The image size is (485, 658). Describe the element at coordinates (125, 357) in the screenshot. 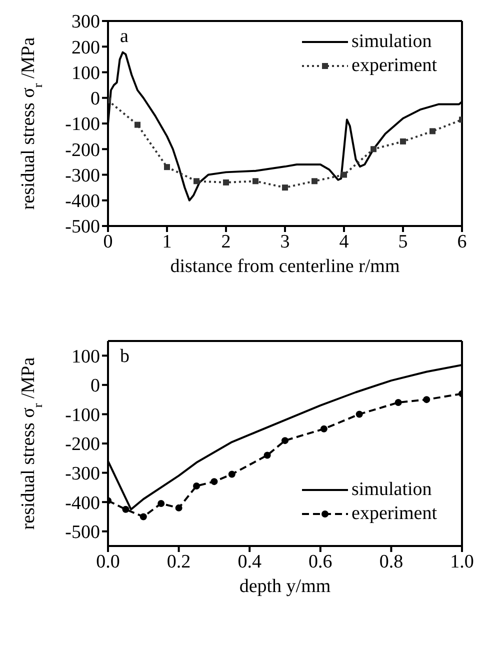

I see `annotation: b` at that location.